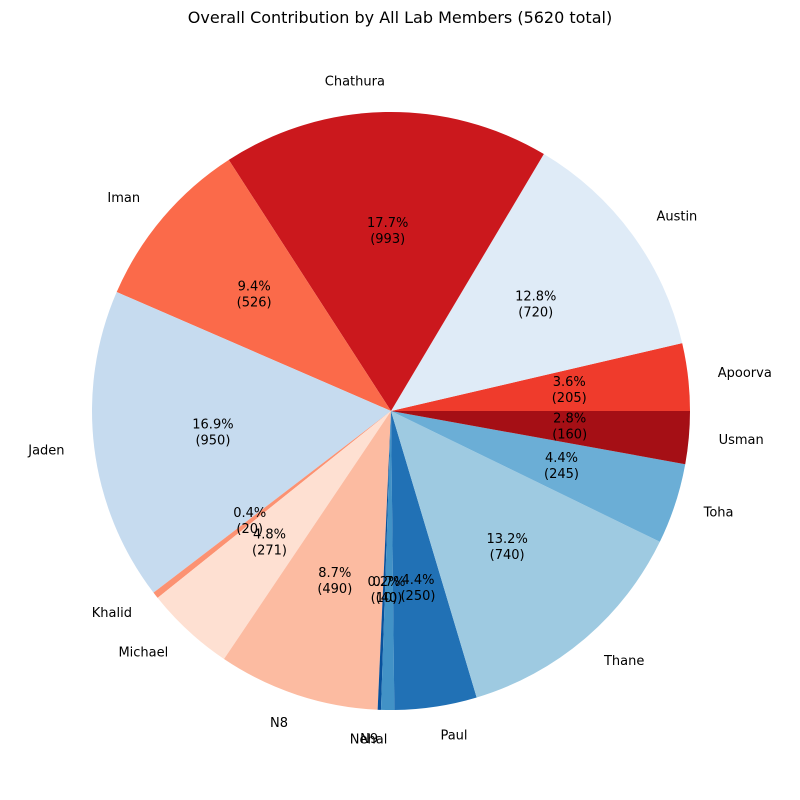  What do you see at coordinates (569, 382) in the screenshot?
I see `slice-percent-label: 3.6%` at bounding box center [569, 382].